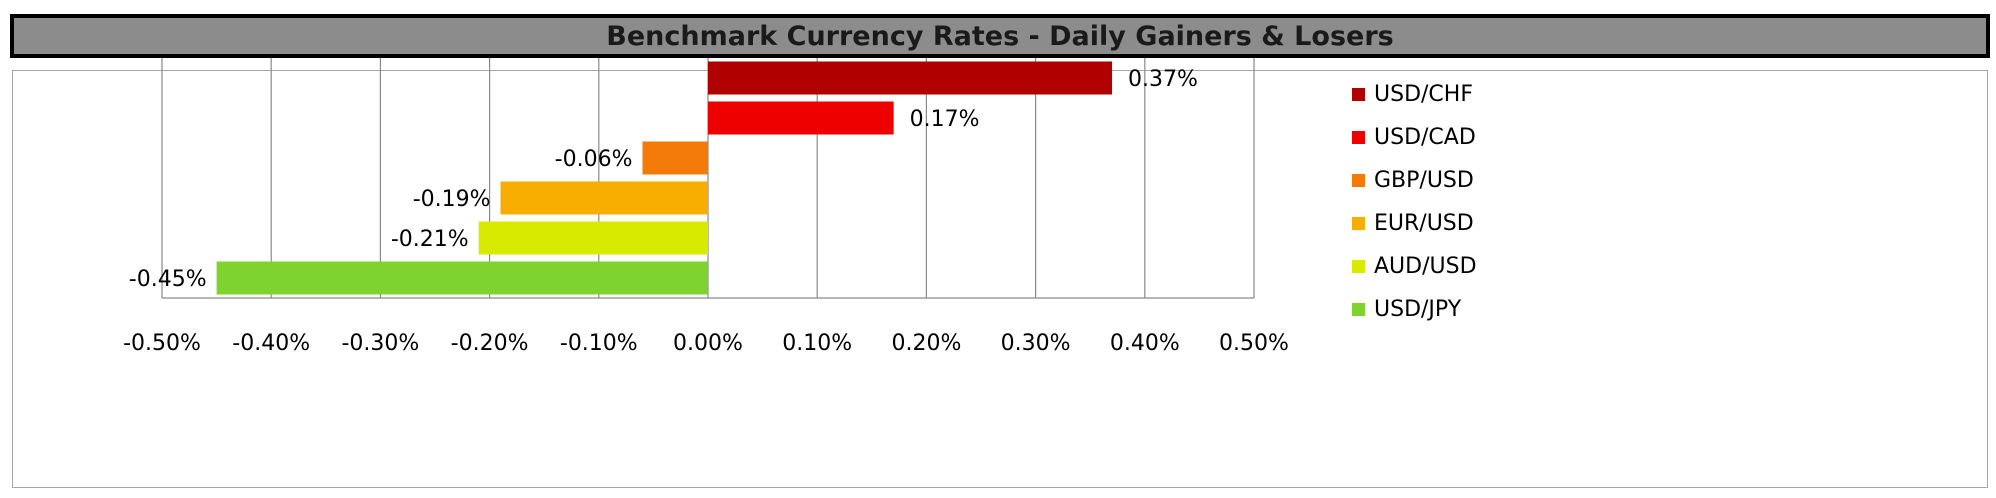  I want to click on x-tick-label: 0.20%, so click(926, 343).